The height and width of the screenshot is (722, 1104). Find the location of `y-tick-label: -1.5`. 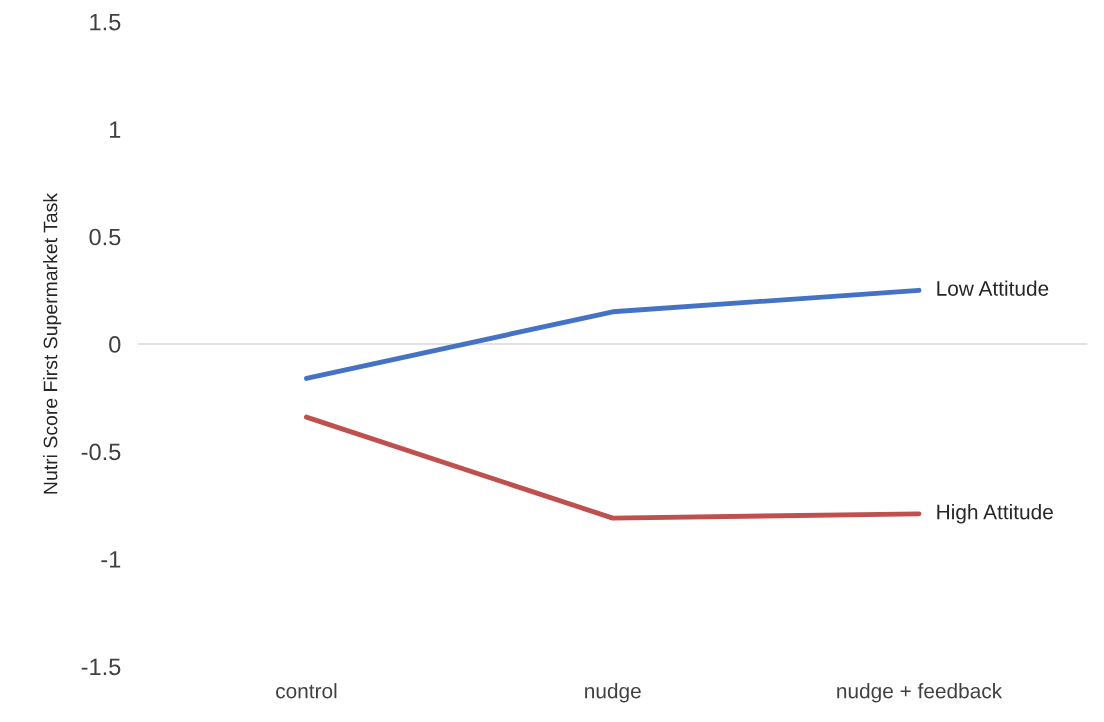

y-tick-label: -1.5 is located at coordinates (101, 667).